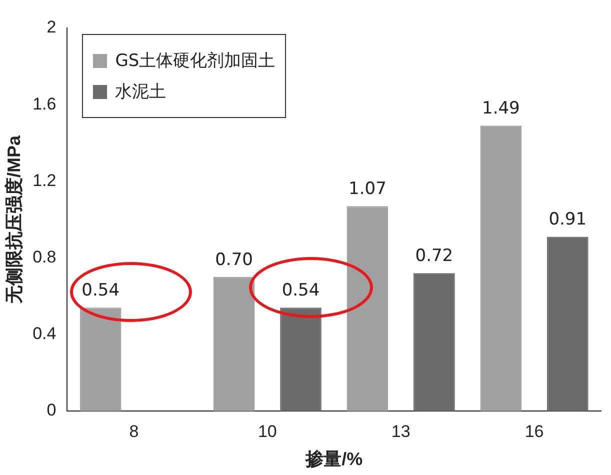 This screenshot has height=475, width=611. Describe the element at coordinates (501, 108) in the screenshot. I see `data-label: 1.49` at that location.